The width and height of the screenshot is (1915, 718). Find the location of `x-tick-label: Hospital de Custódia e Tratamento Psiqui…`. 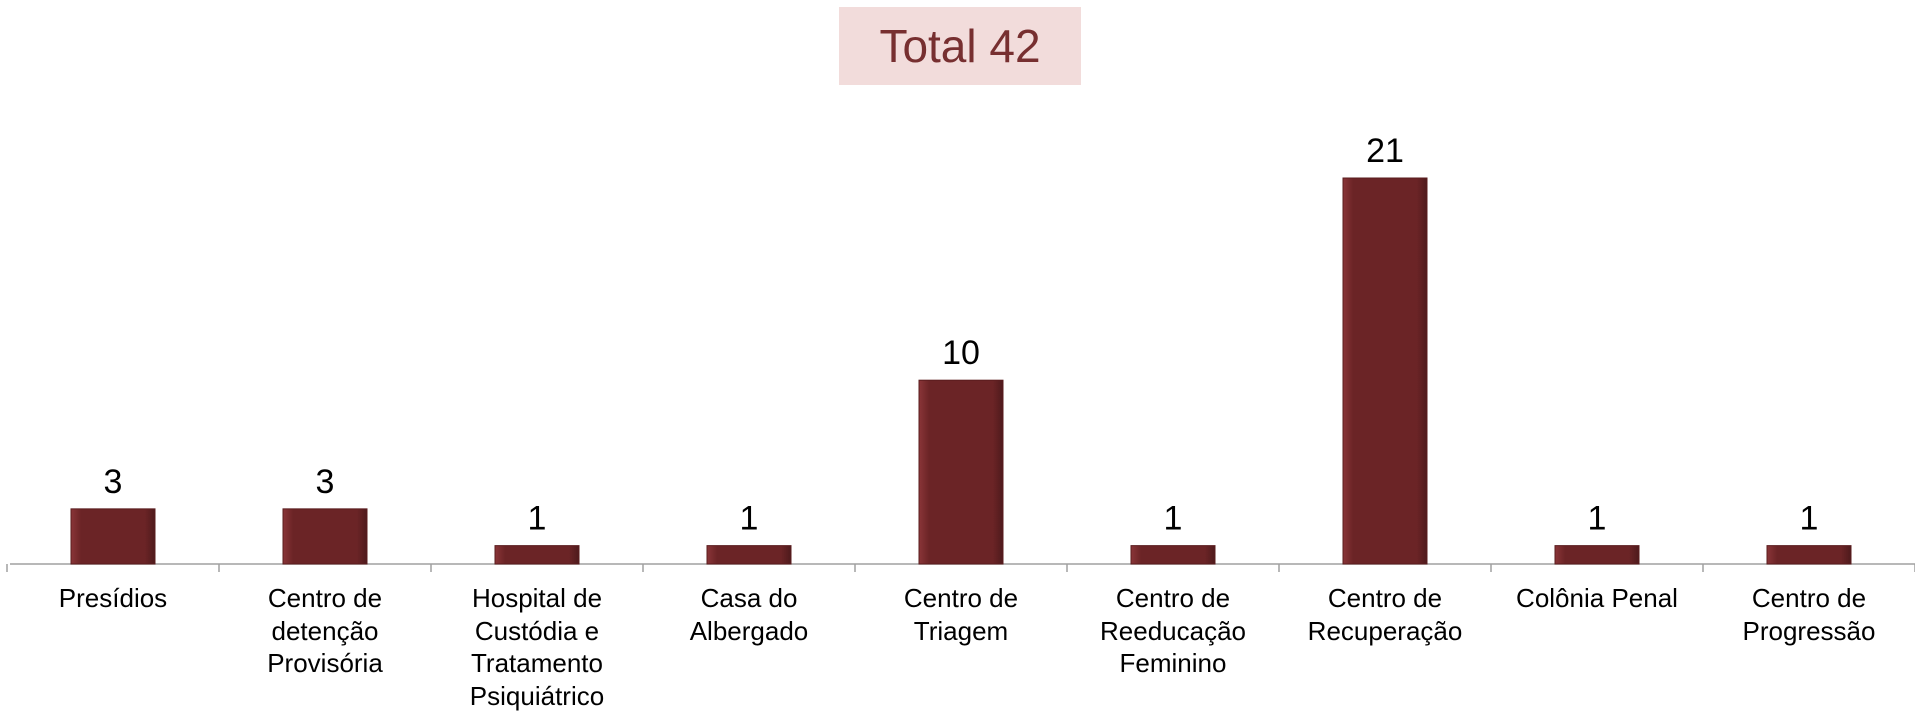

x-tick-label: Hospital de Custódia e Tratamento Psiqui… is located at coordinates (537, 647).